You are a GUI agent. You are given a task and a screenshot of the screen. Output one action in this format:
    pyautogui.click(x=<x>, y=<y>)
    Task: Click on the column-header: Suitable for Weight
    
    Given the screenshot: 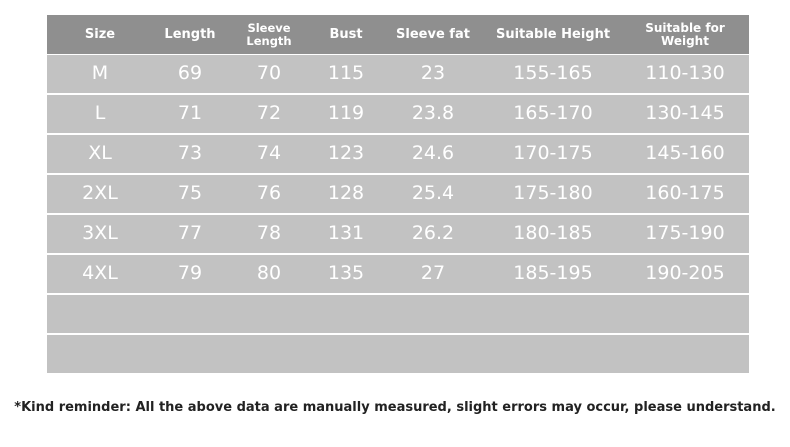 What is the action you would take?
    pyautogui.click(x=685, y=34)
    